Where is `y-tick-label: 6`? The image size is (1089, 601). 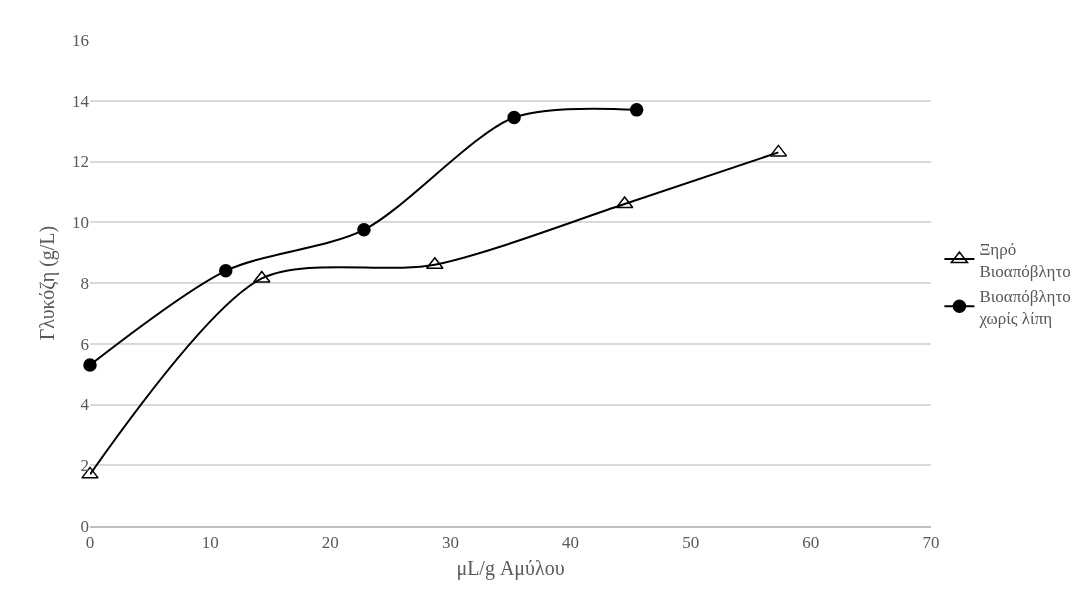
y-tick-label: 6 is located at coordinates (84, 344).